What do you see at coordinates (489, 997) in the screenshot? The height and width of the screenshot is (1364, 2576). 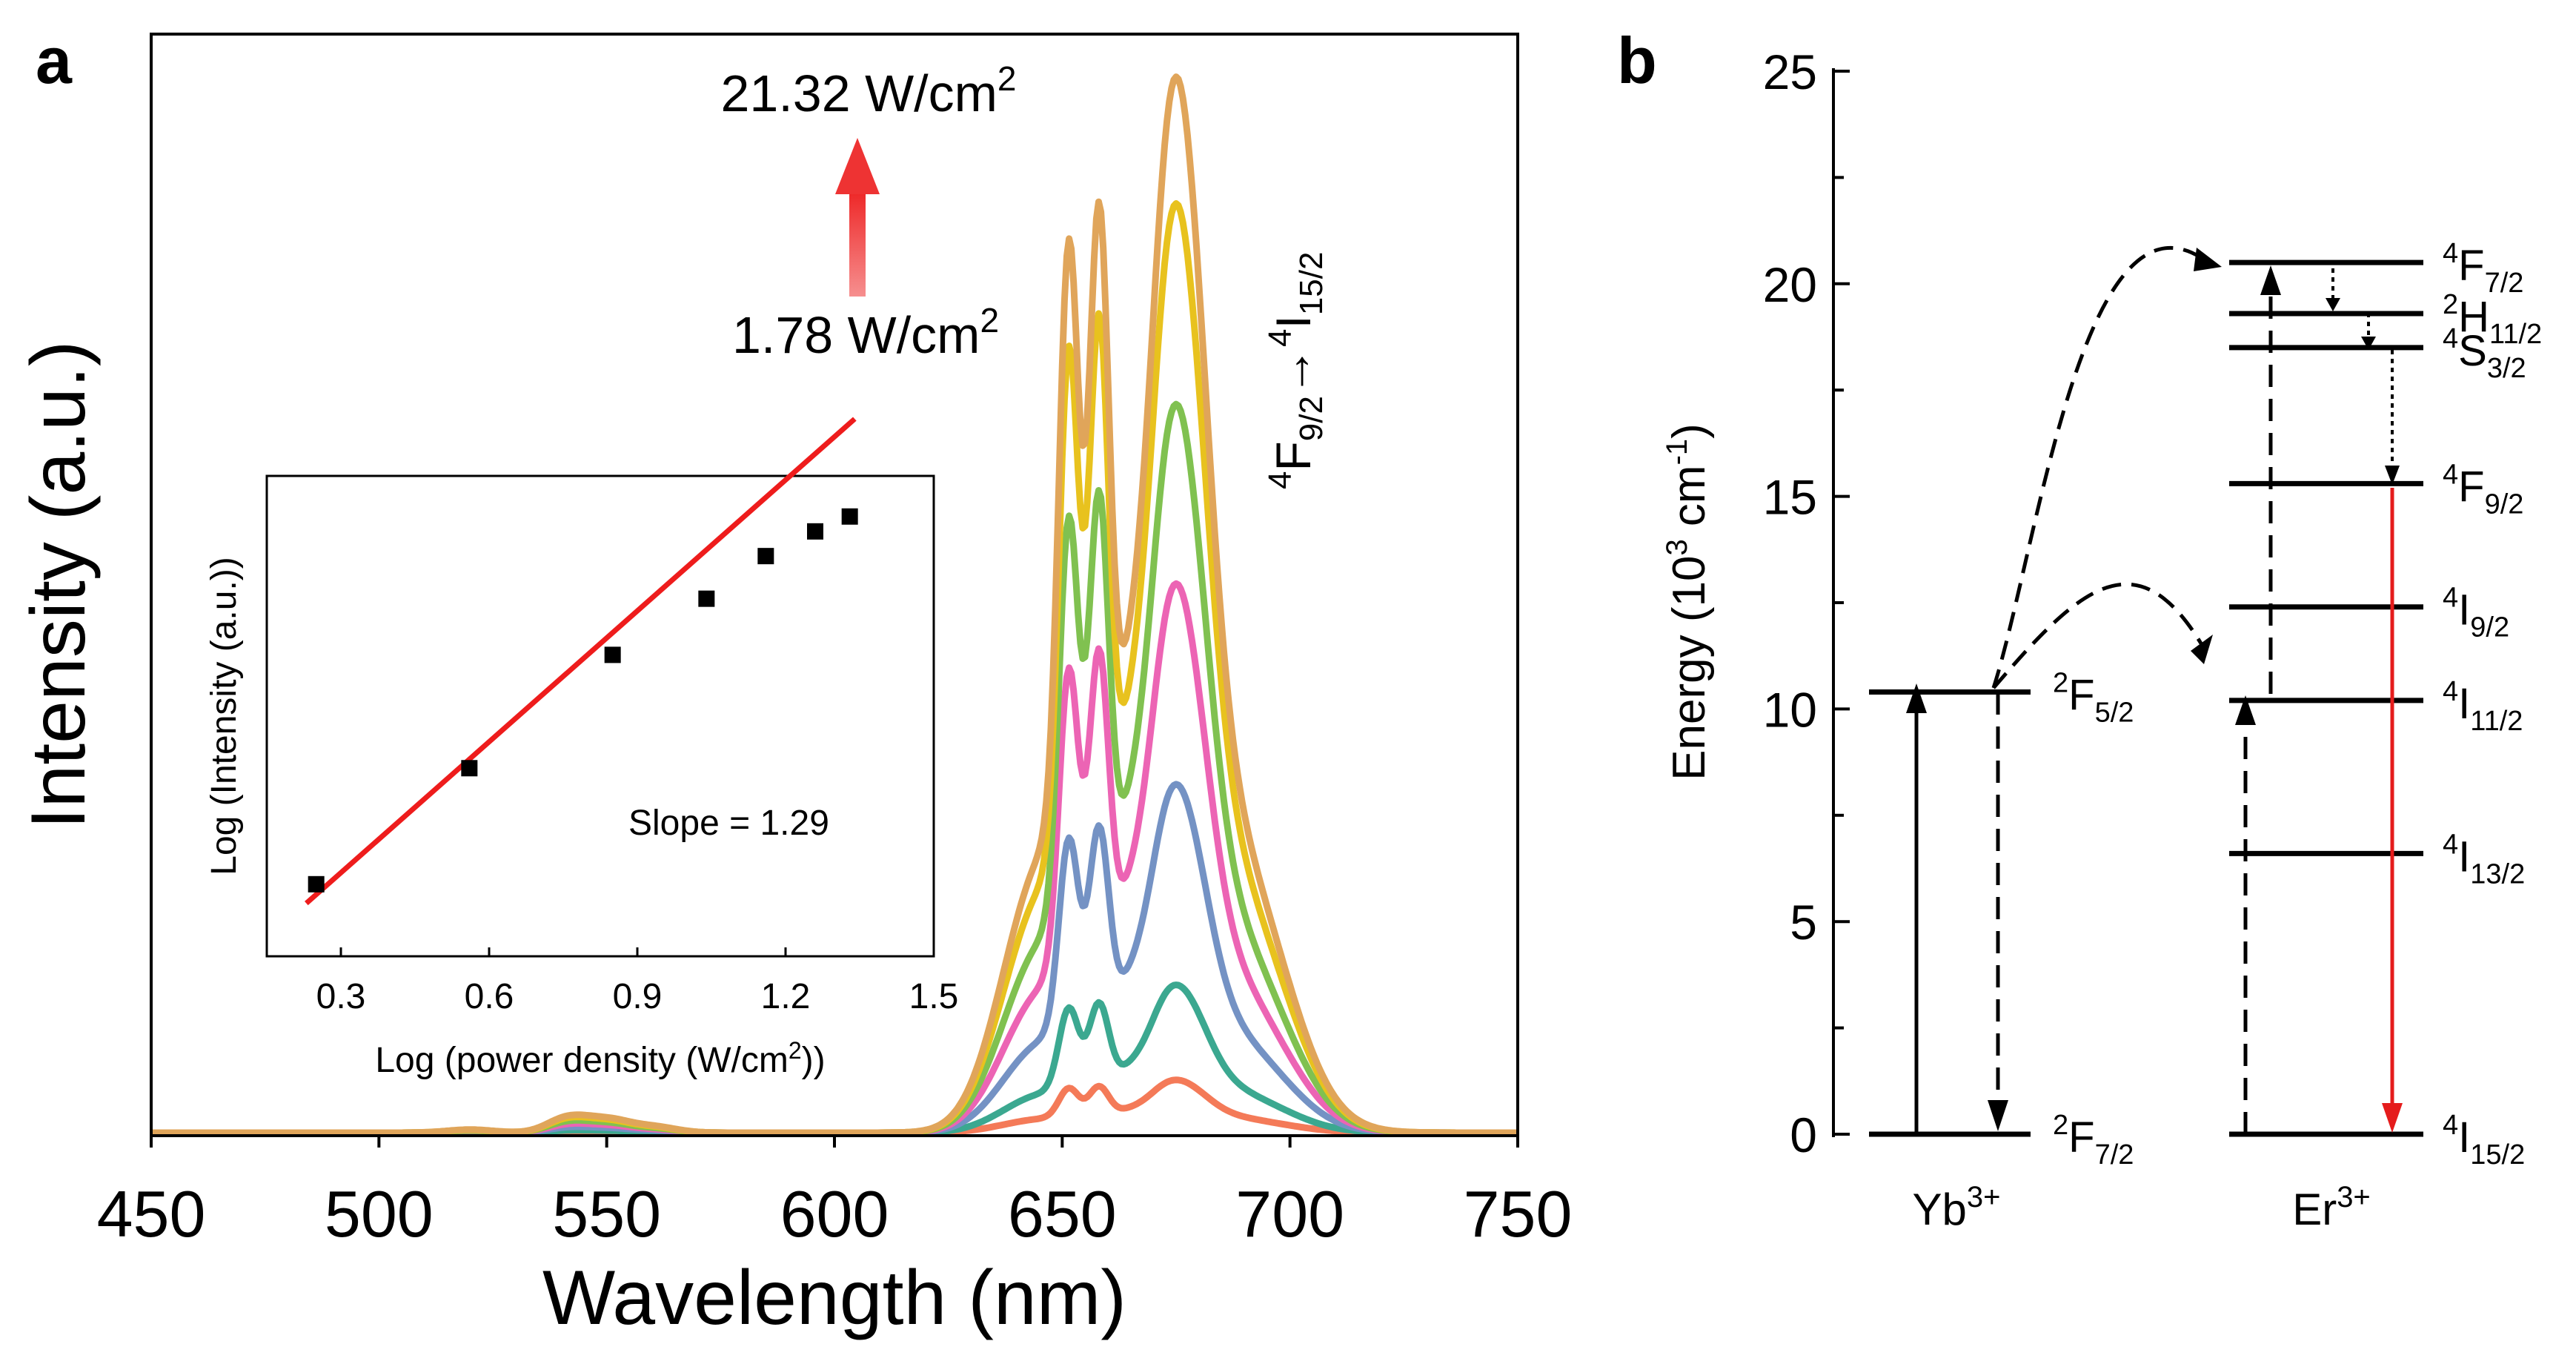 I see `inset-x-tick-label: 0.6` at bounding box center [489, 997].